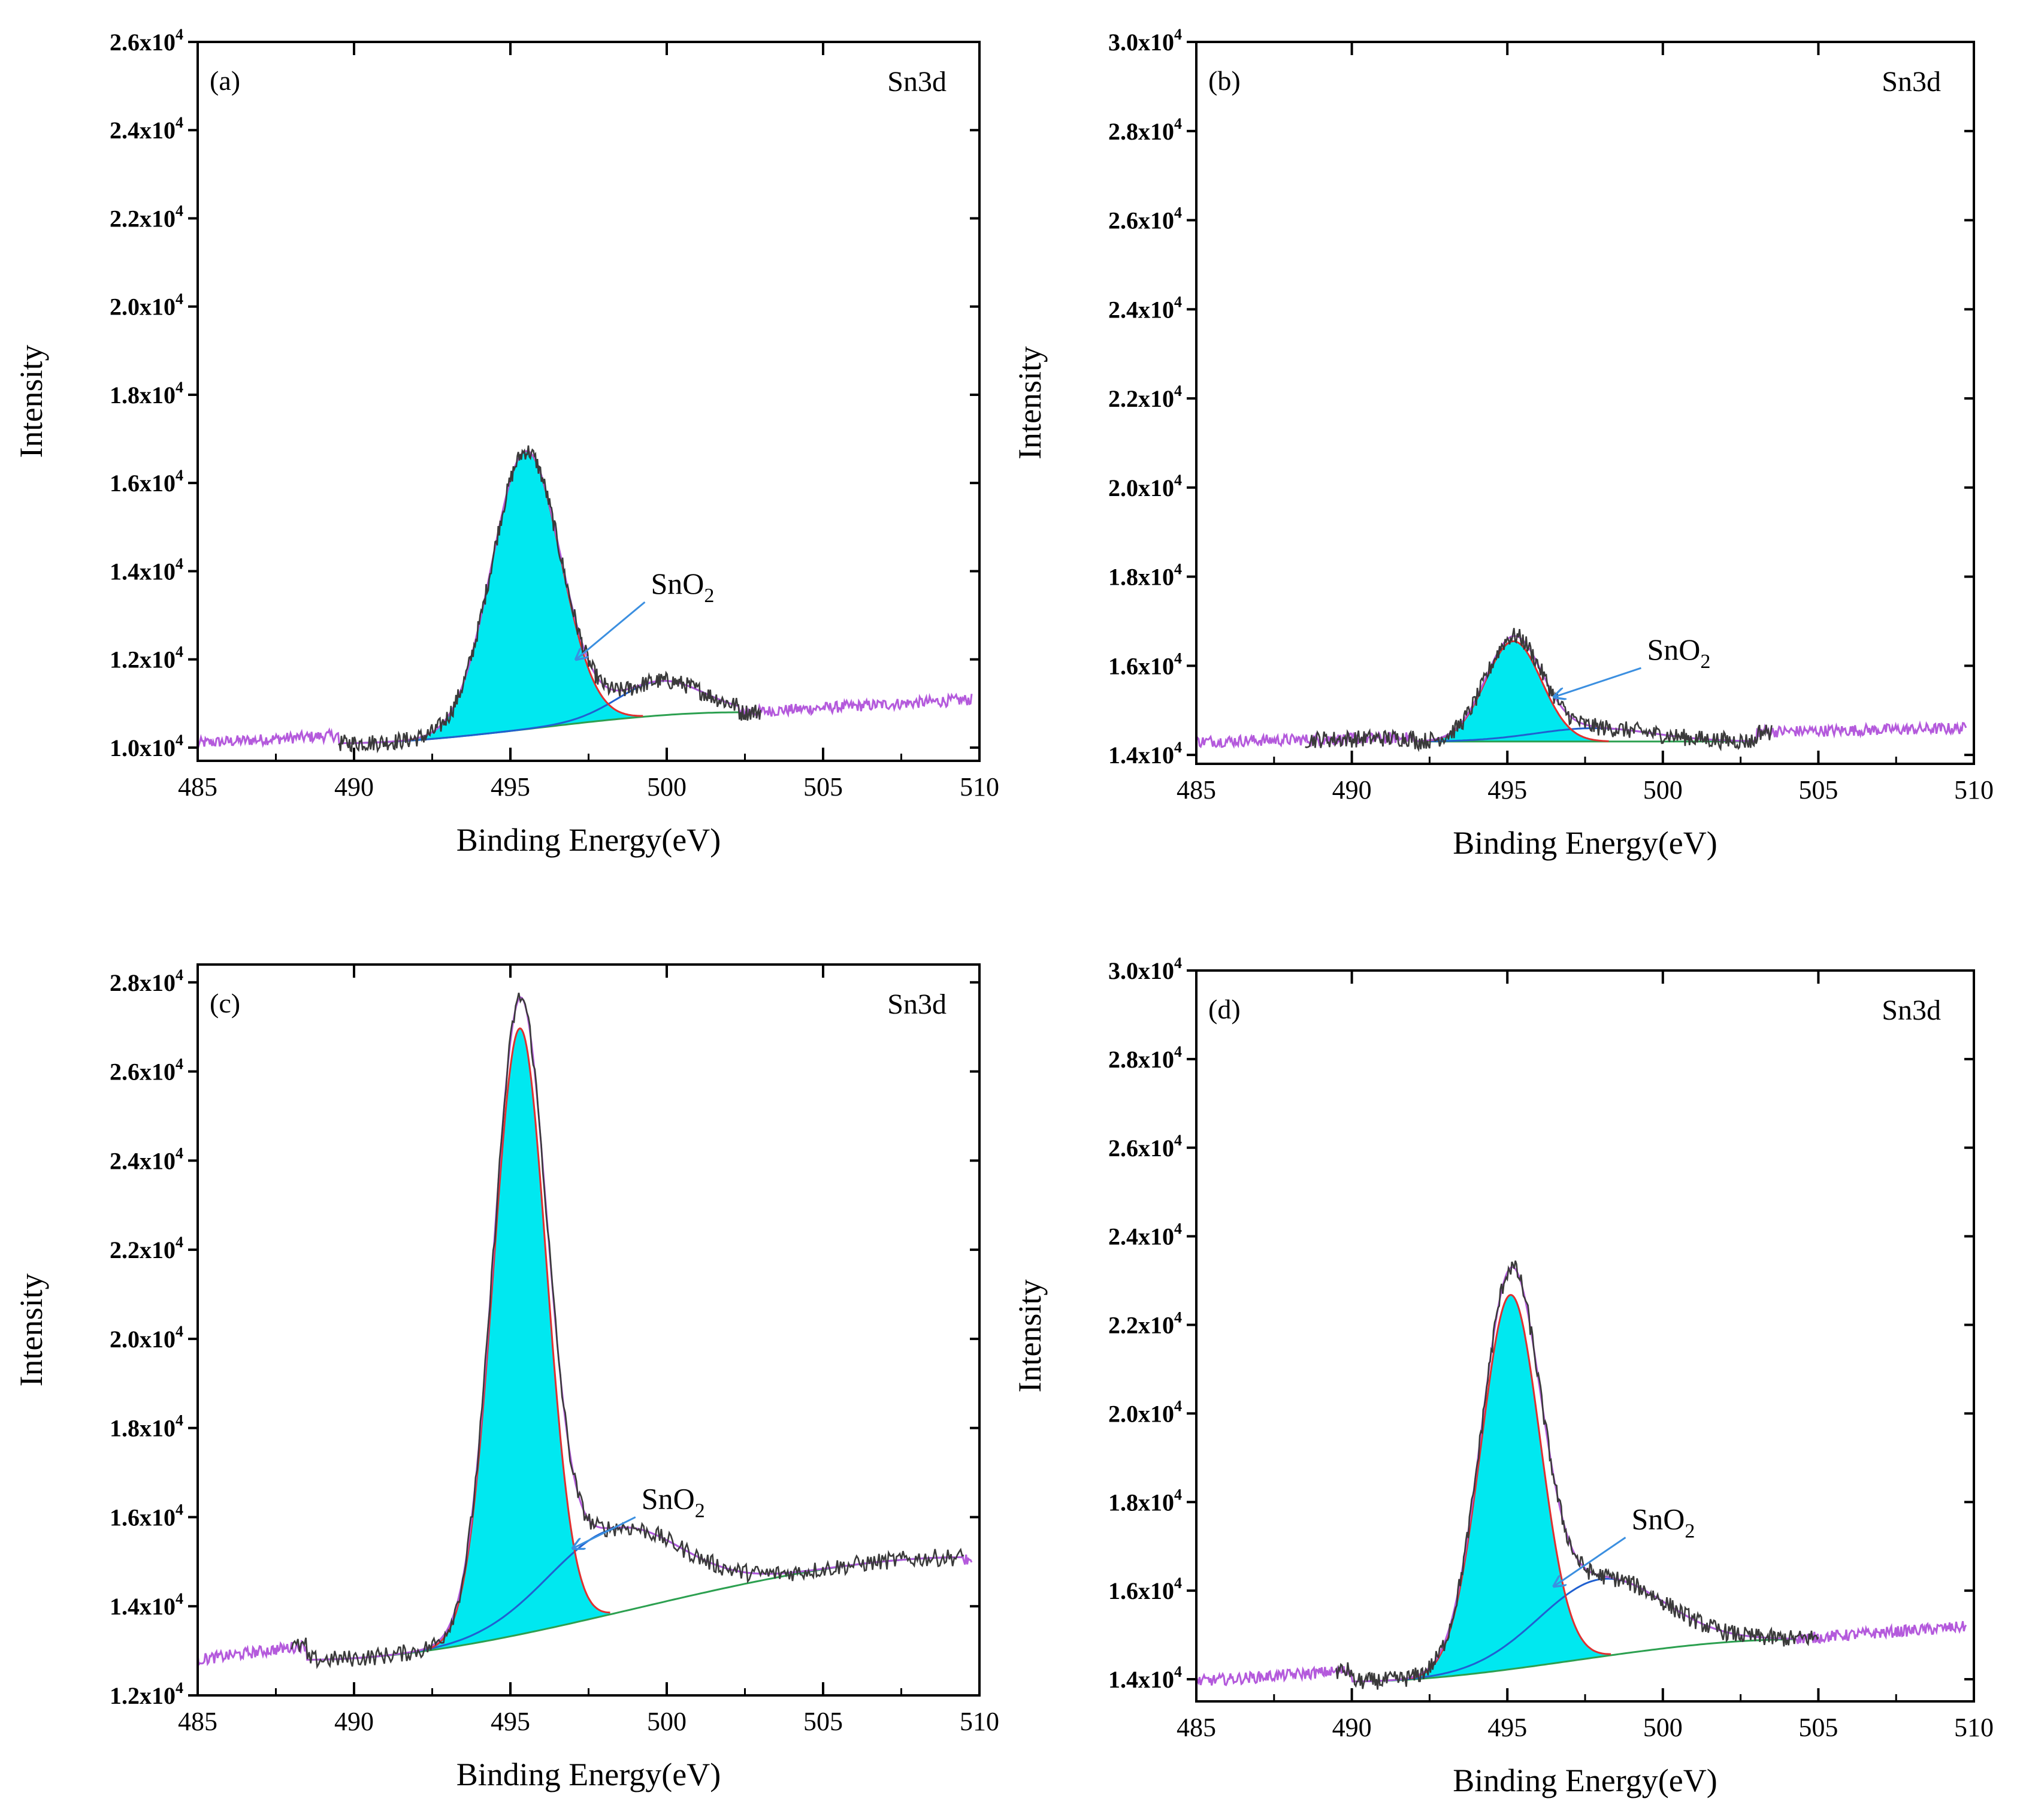 Image resolution: width=2026 pixels, height=1820 pixels. Describe the element at coordinates (225, 80) in the screenshot. I see `panel-label: (a)` at that location.